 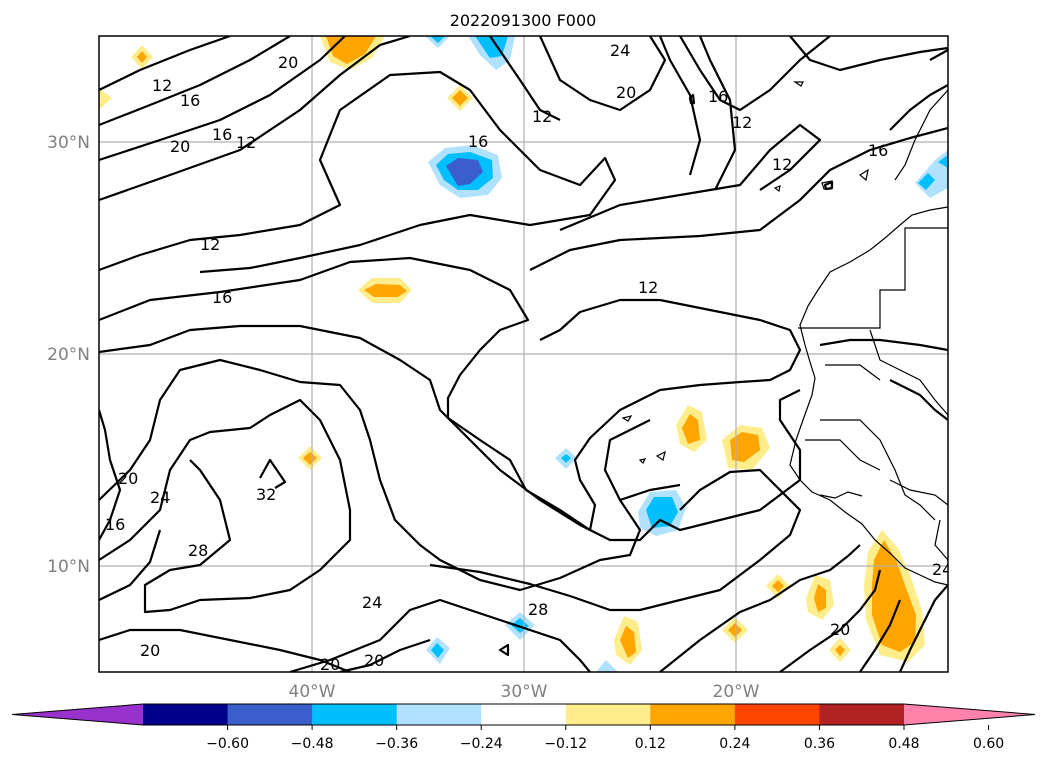 What do you see at coordinates (68, 143) in the screenshot?
I see `lat-label: 30°N` at bounding box center [68, 143].